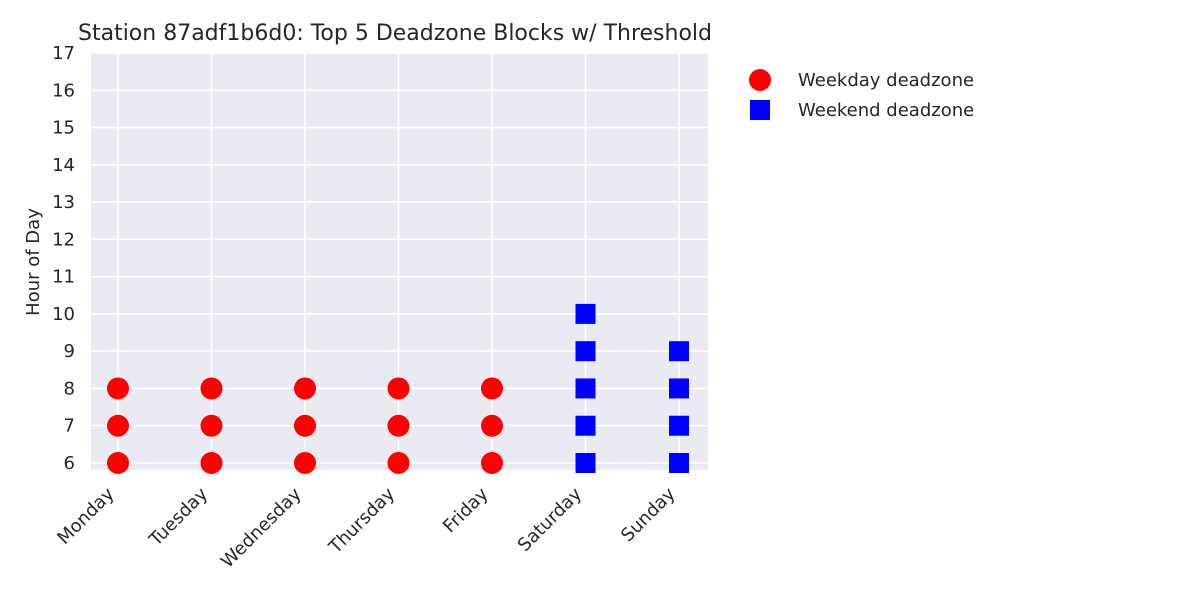  Describe the element at coordinates (63, 90) in the screenshot. I see `y-tick-label: 16` at that location.